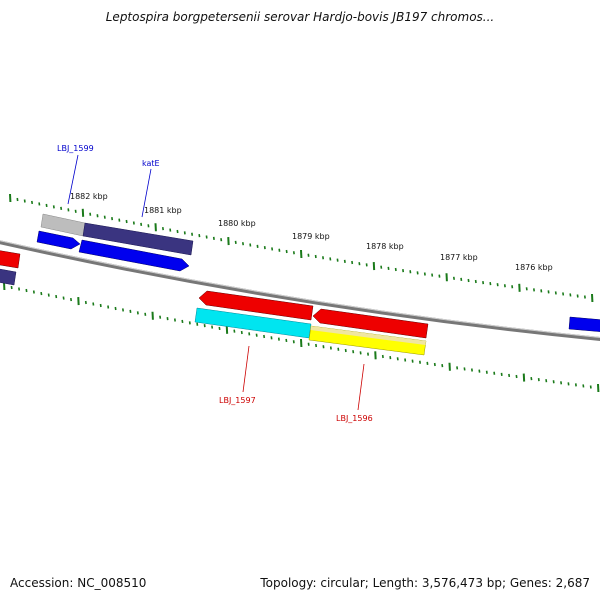  What do you see at coordinates (58, 240) in the screenshot?
I see `gene-feature-lbj1599` at bounding box center [58, 240].